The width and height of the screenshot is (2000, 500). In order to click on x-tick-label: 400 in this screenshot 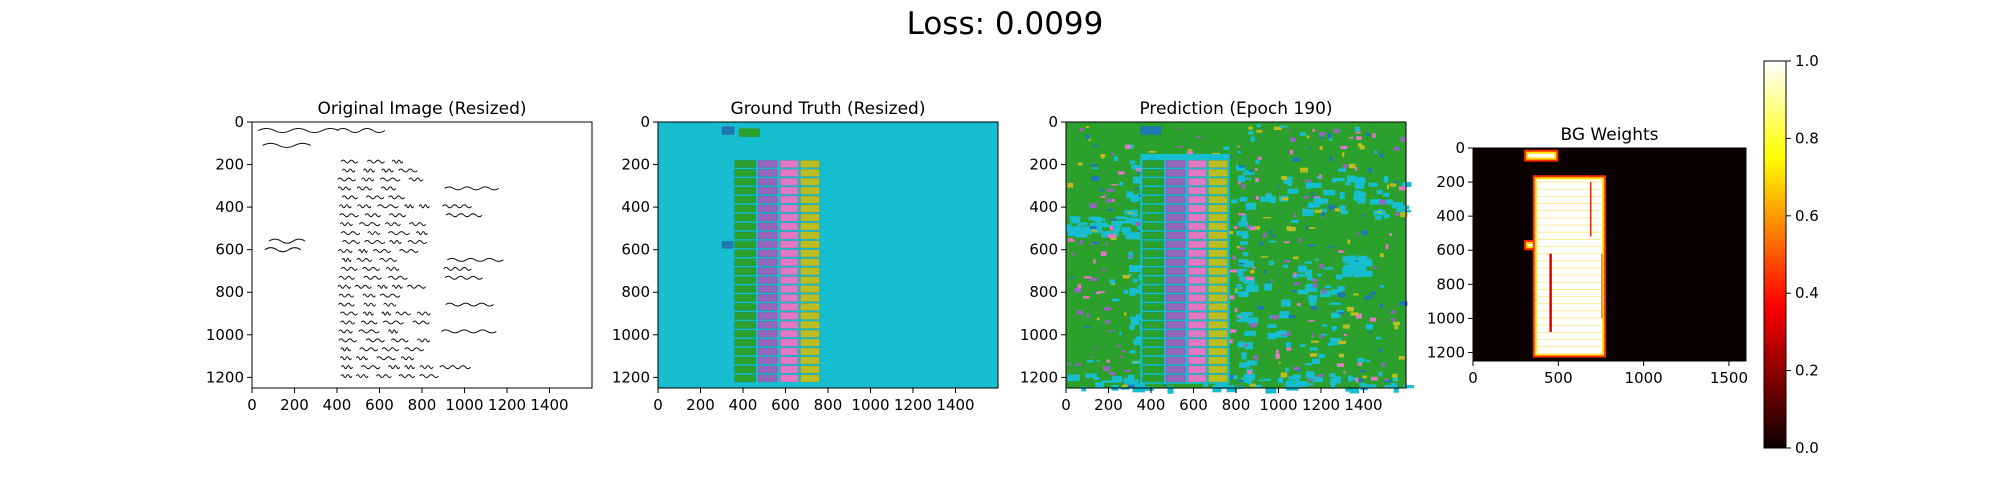, I will do `click(1151, 405)`.